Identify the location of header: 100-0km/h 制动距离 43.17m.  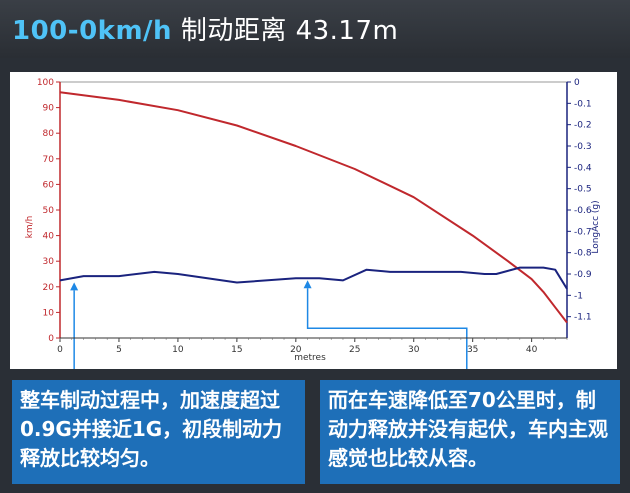
(315, 29).